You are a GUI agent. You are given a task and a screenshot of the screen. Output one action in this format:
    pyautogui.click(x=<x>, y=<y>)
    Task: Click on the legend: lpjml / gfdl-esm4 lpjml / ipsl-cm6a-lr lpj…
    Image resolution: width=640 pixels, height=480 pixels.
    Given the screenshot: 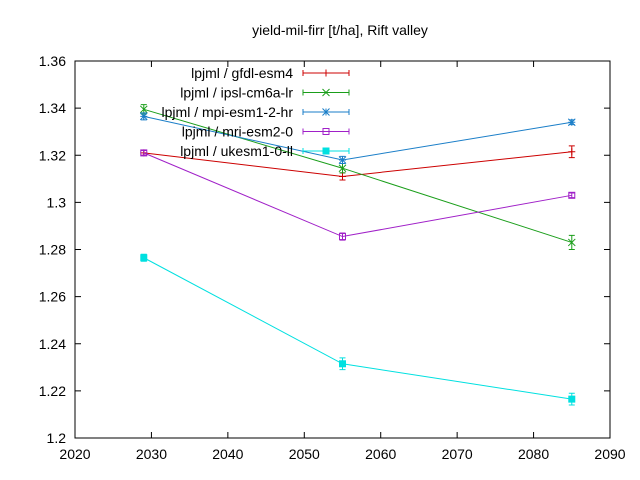 What is the action you would take?
    pyautogui.click(x=256, y=112)
    